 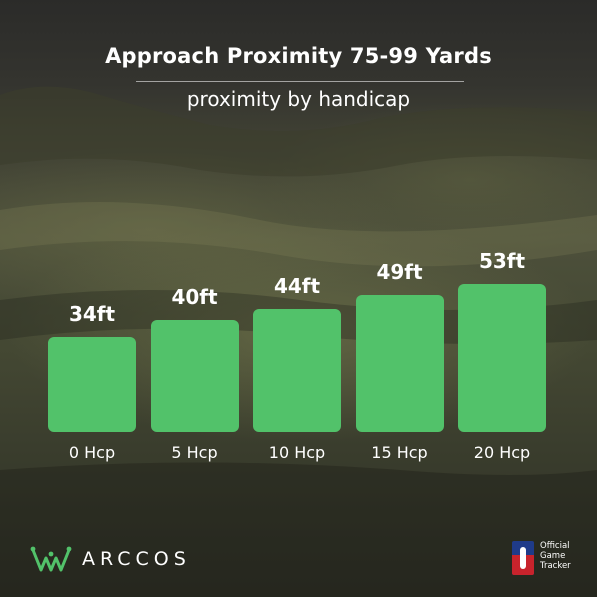 I want to click on data-label: 34ft, so click(x=92, y=314).